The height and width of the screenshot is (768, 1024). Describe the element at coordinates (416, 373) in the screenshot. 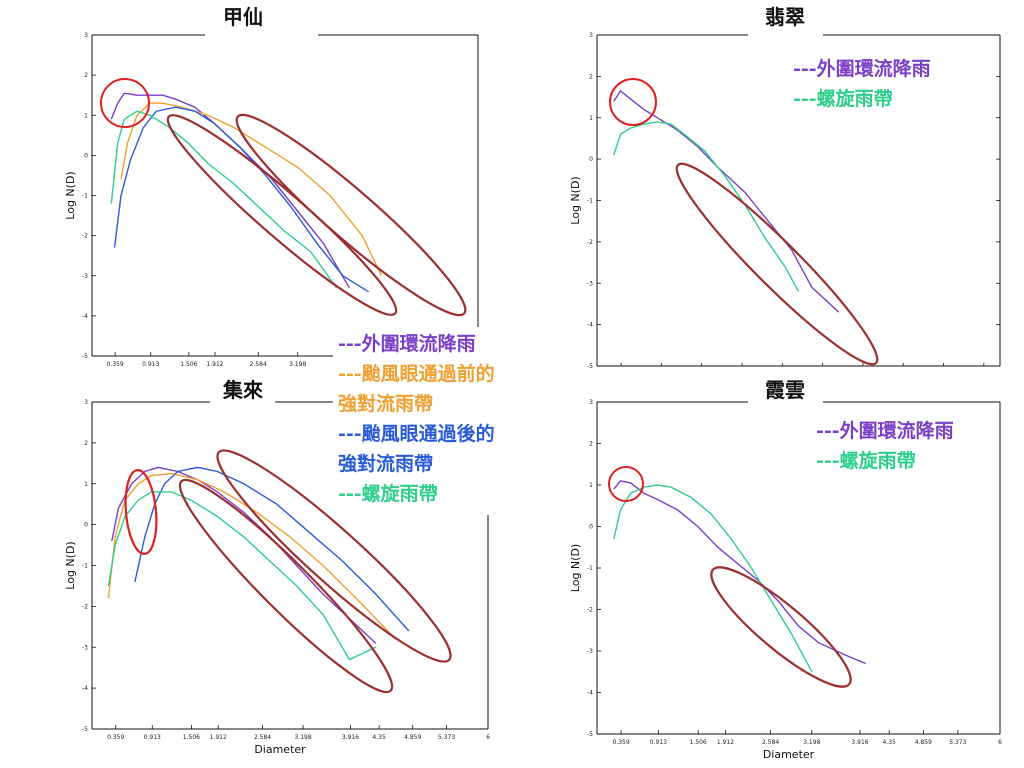

I see `legend-before: ---颱風眼通過前的` at that location.